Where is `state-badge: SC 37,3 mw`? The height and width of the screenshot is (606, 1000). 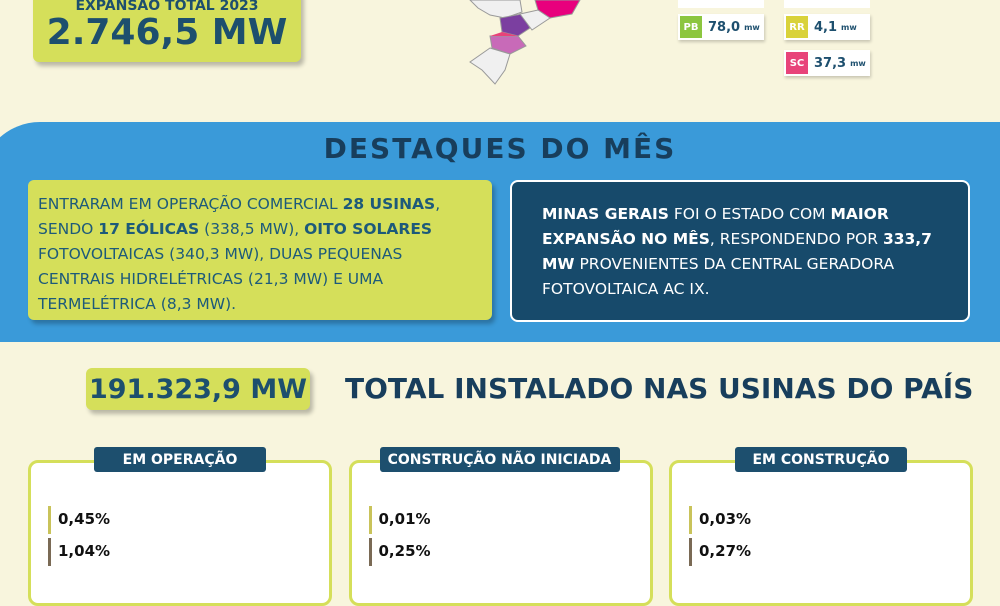 state-badge: SC 37,3 mw is located at coordinates (827, 63).